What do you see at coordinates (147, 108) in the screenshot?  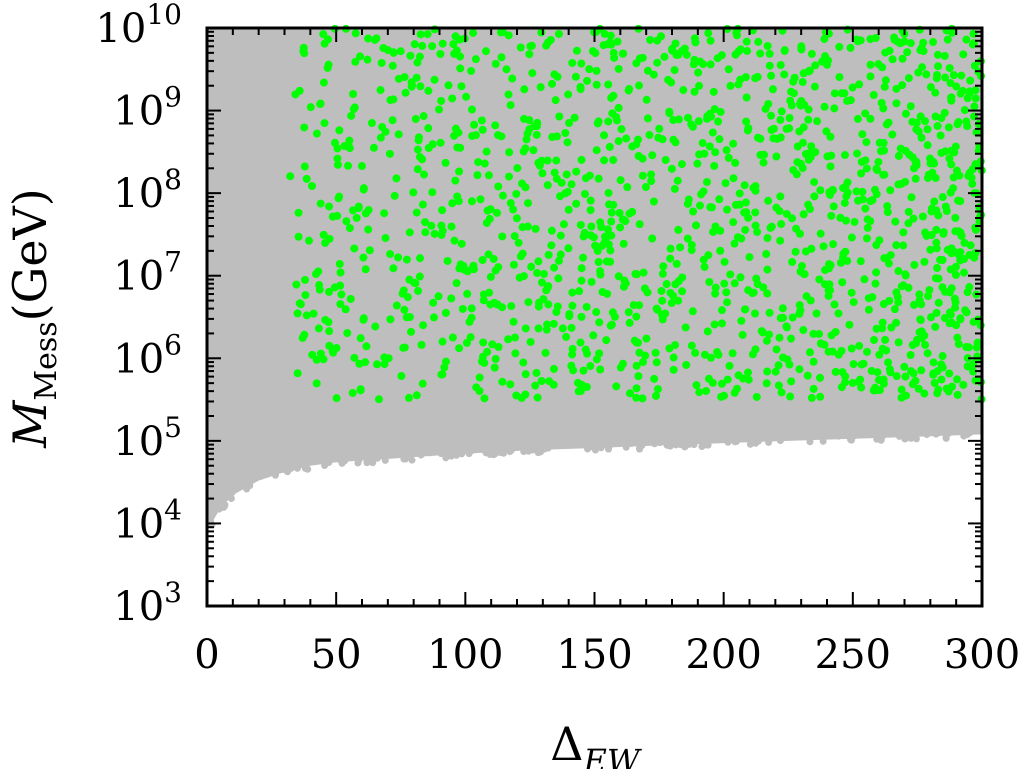 I see `y-tick-label: 109` at bounding box center [147, 108].